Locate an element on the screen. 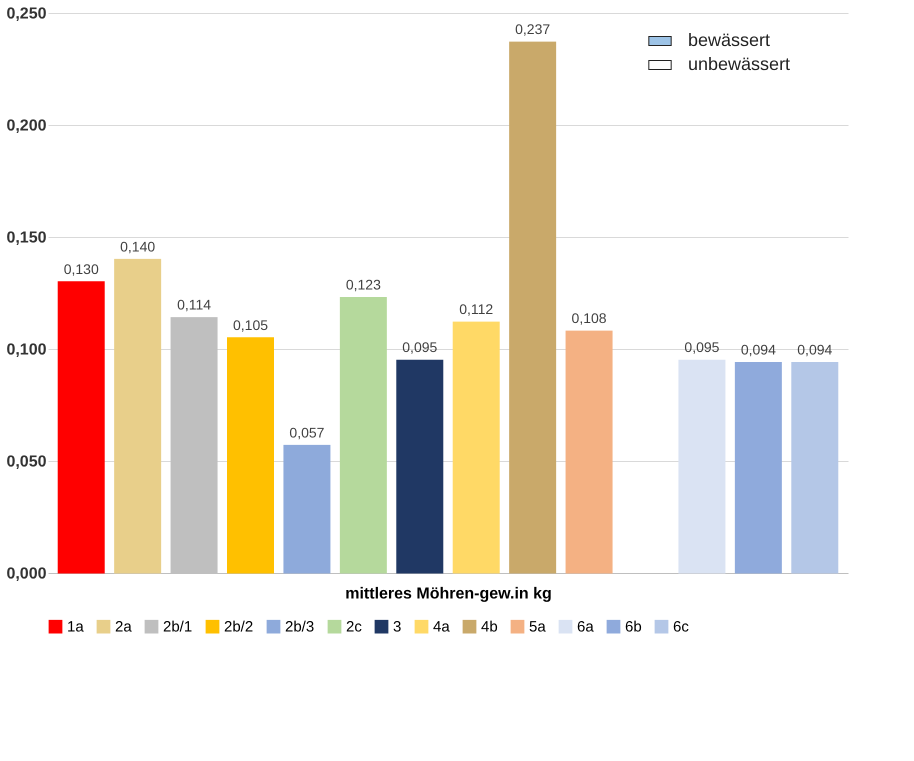  data-label: 0,114 is located at coordinates (194, 304).